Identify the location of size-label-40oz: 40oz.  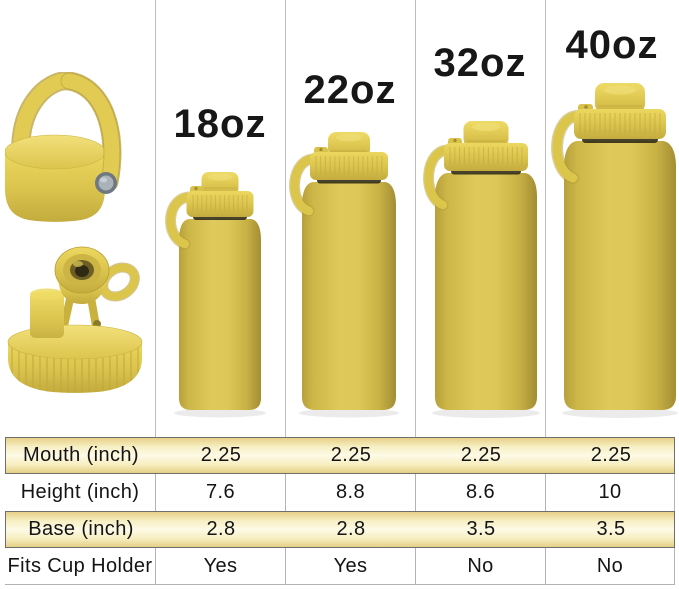
(612, 45).